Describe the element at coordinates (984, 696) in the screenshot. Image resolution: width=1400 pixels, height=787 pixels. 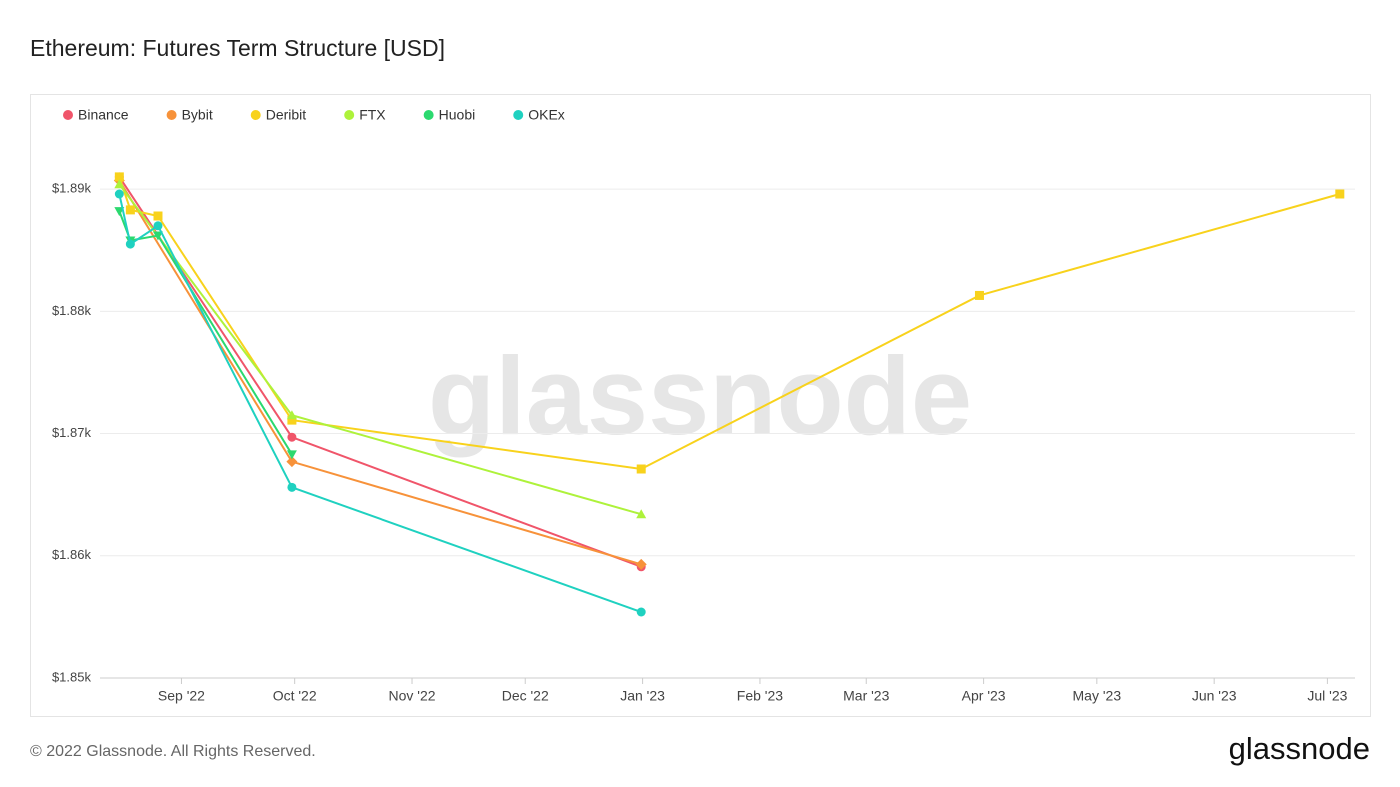
I see `x-tick-label: Apr '23` at that location.